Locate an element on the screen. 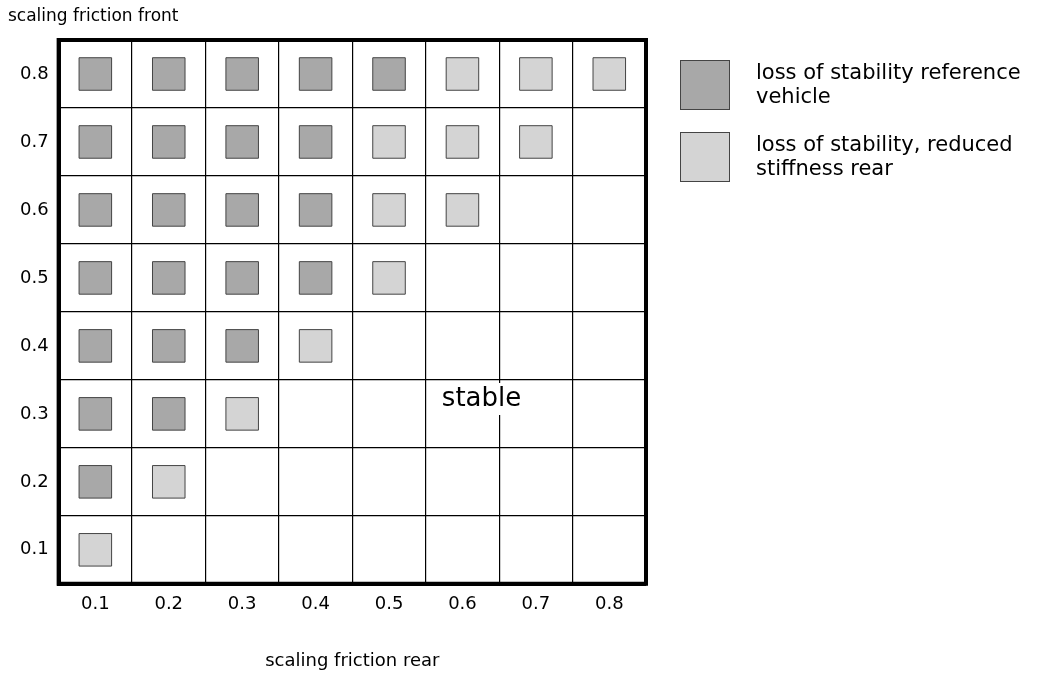 The image size is (1059, 676). annotation: stable is located at coordinates (481, 396).